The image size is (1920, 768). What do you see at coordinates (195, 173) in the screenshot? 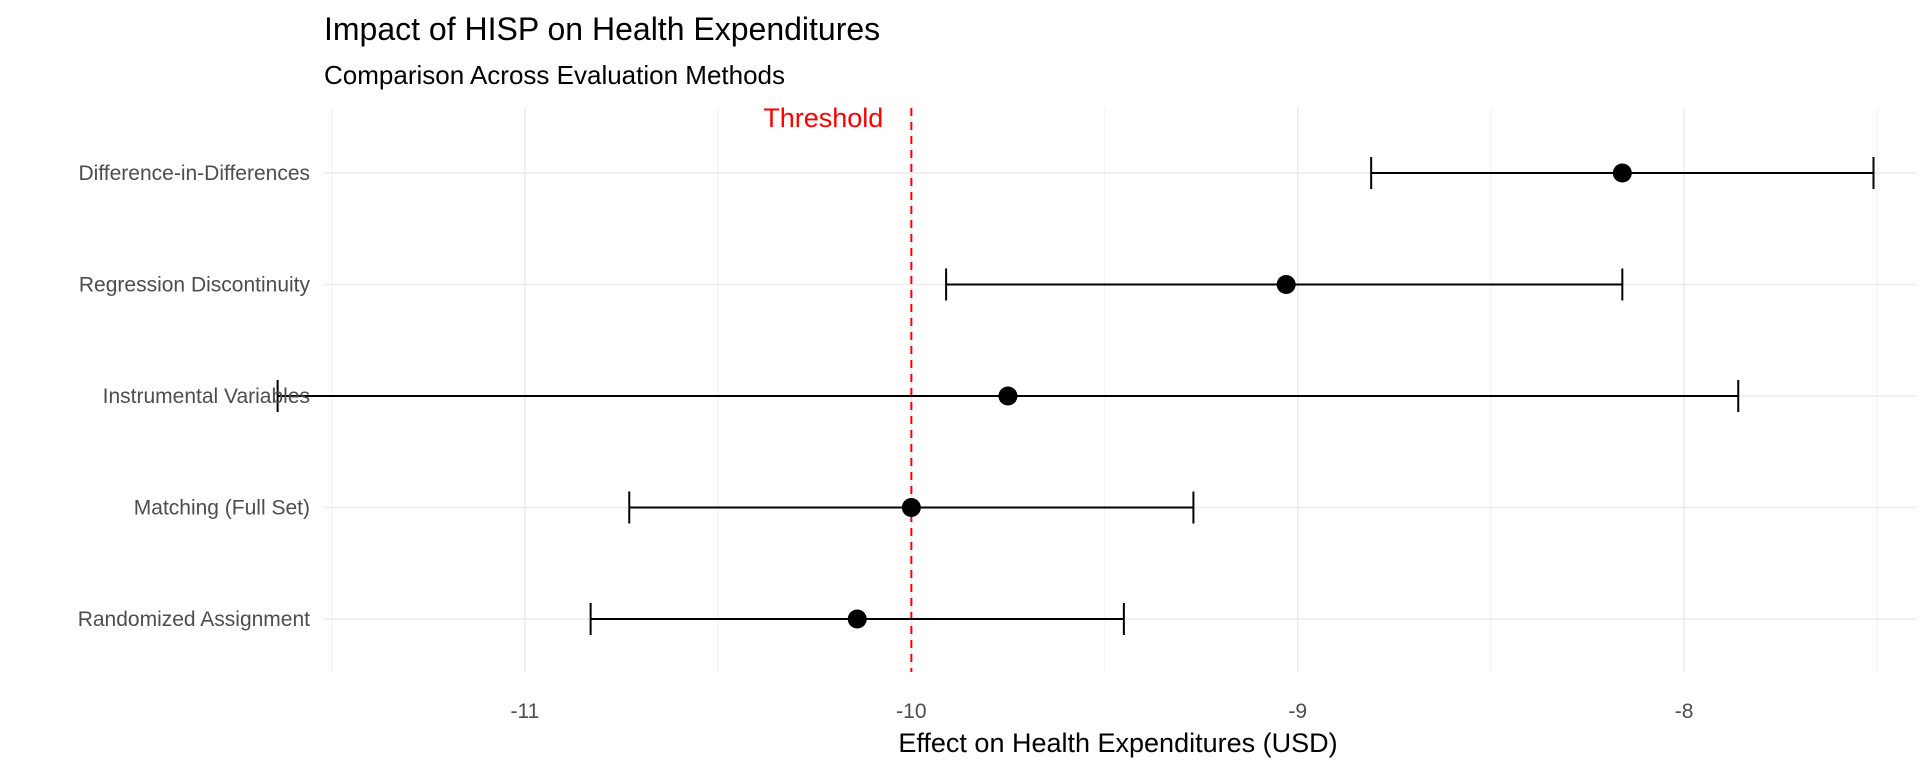
I see `y-tick-label: Difference-in-Differences` at bounding box center [195, 173].